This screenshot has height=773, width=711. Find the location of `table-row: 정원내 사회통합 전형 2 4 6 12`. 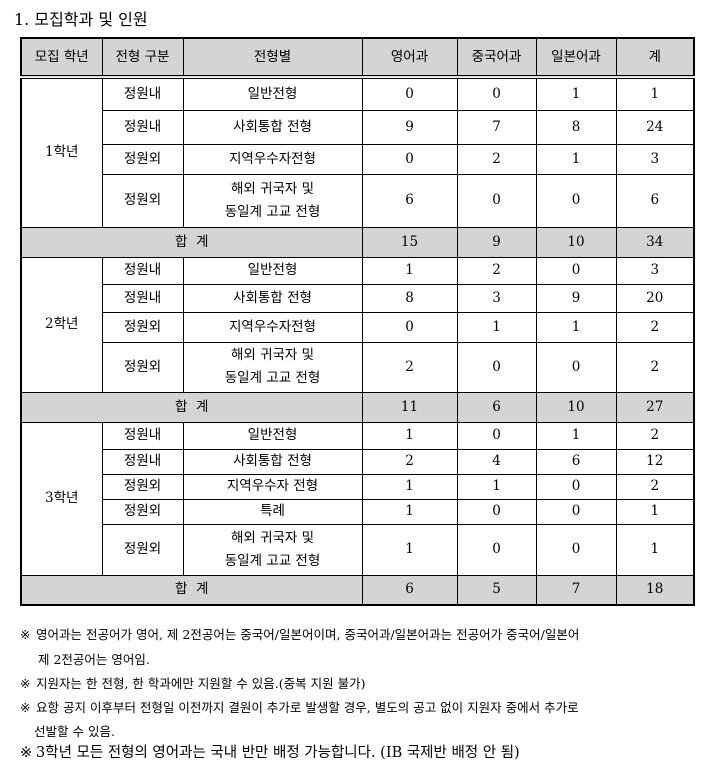

table-row: 정원내 사회통합 전형 2 4 6 12 is located at coordinates (358, 461).